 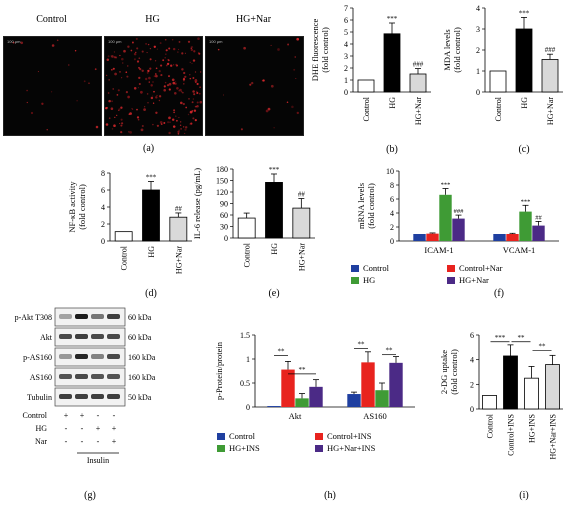 What do you see at coordinates (361, 206) in the screenshot?
I see `y-axis-label: mRNA levels` at bounding box center [361, 206].